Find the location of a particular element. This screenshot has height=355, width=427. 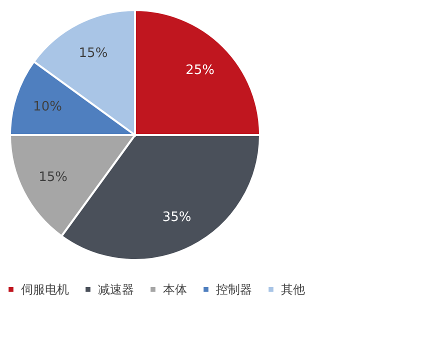

data-label: 10% is located at coordinates (47, 107).